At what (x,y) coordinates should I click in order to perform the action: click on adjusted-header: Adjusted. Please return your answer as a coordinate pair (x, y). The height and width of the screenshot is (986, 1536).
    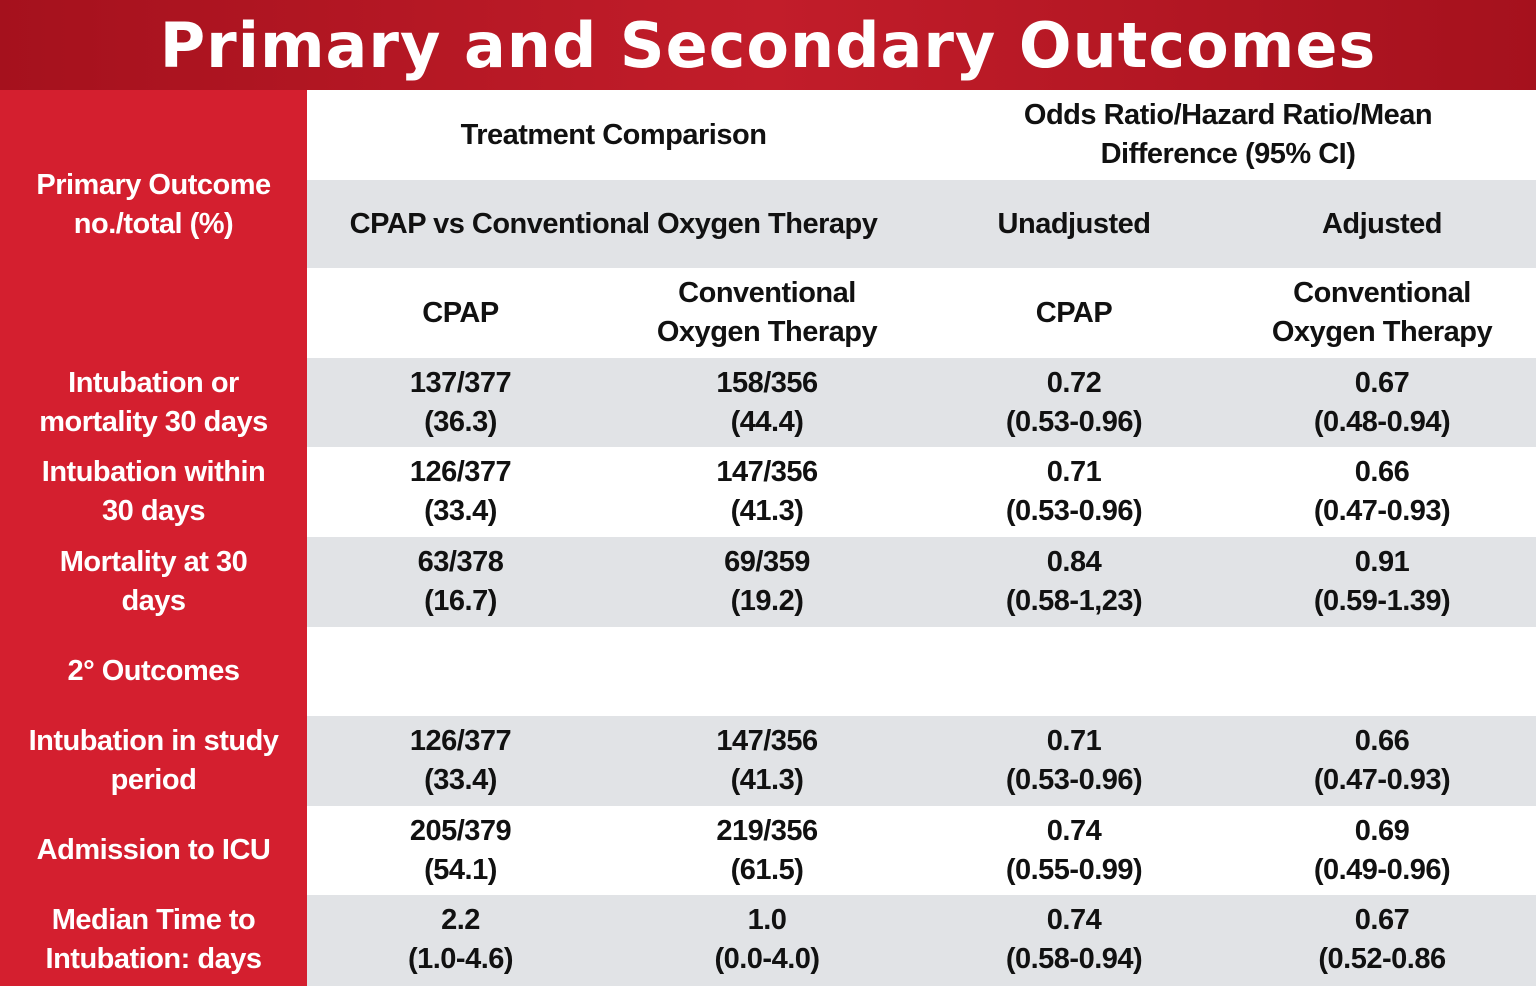
    Looking at the image, I should click on (1382, 223).